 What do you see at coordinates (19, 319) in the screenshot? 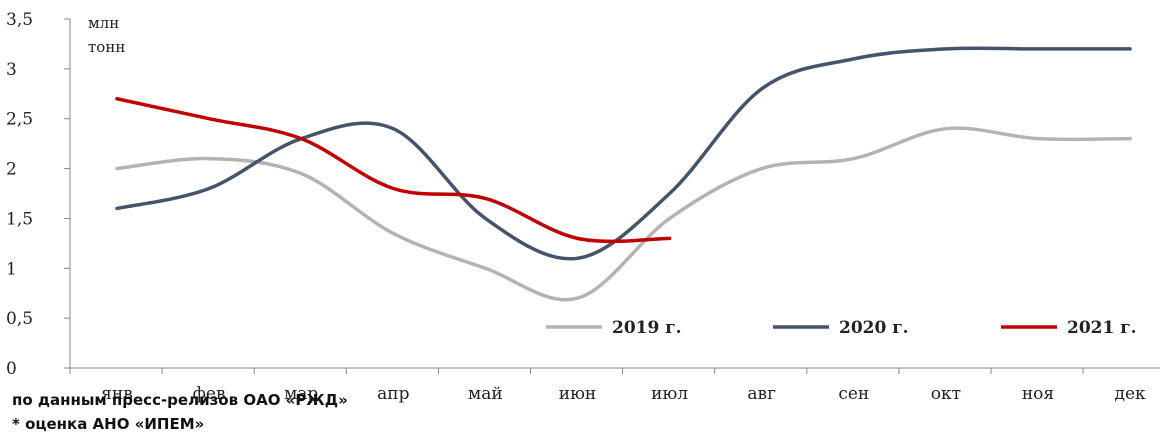
I see `y-tick-label: 0,5` at bounding box center [19, 319].